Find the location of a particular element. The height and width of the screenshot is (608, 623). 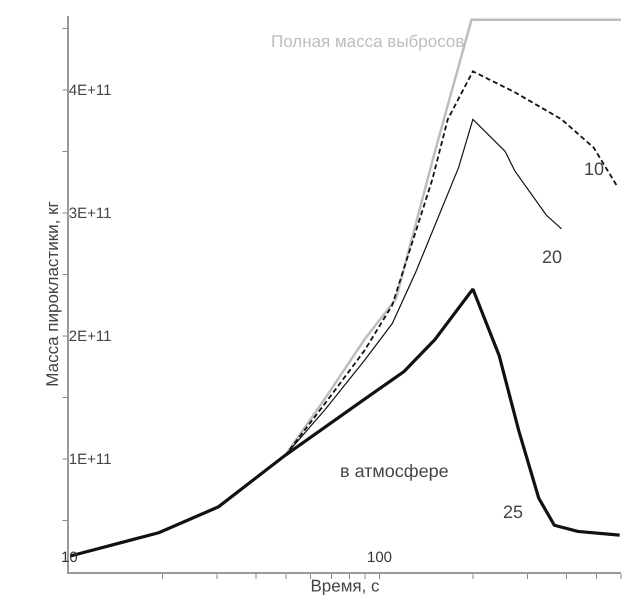

y-axis-title: Масса пирокластики, кг is located at coordinates (52, 294).